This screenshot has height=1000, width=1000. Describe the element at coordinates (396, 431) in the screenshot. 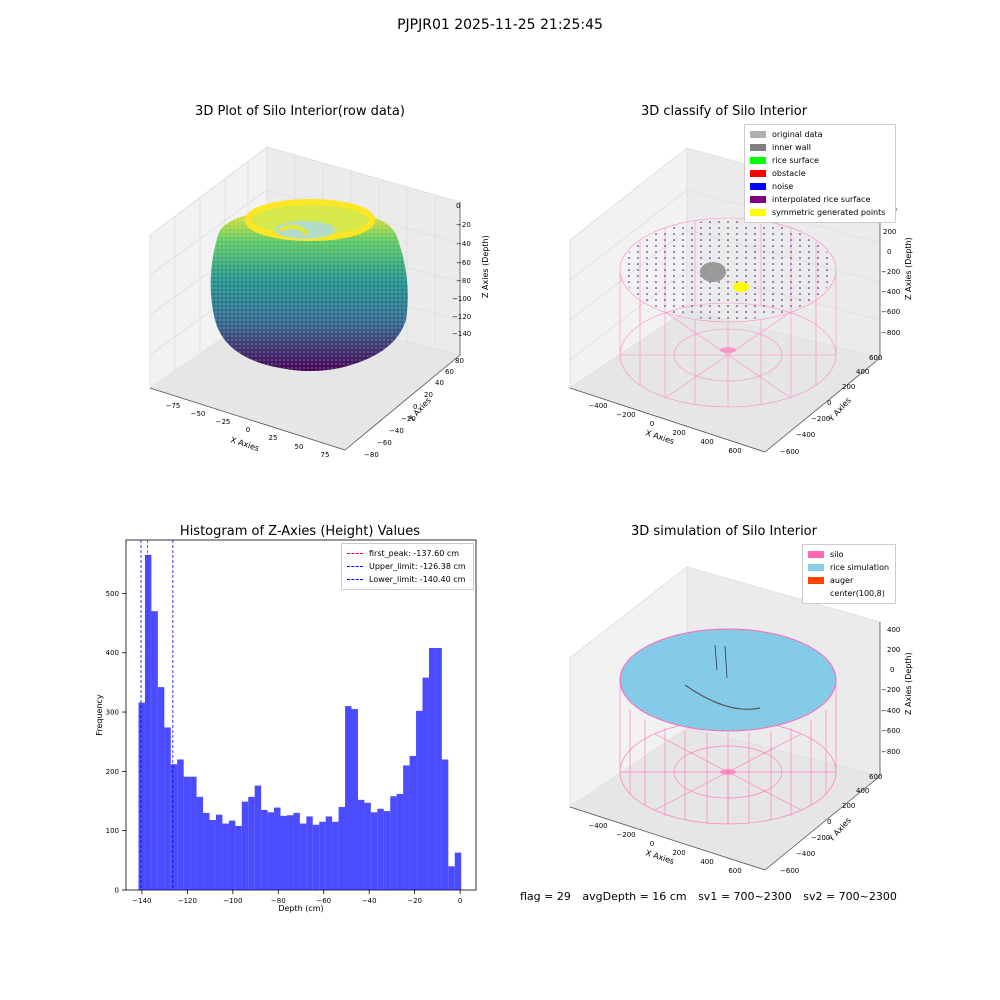

I see `y-tick: −40` at that location.